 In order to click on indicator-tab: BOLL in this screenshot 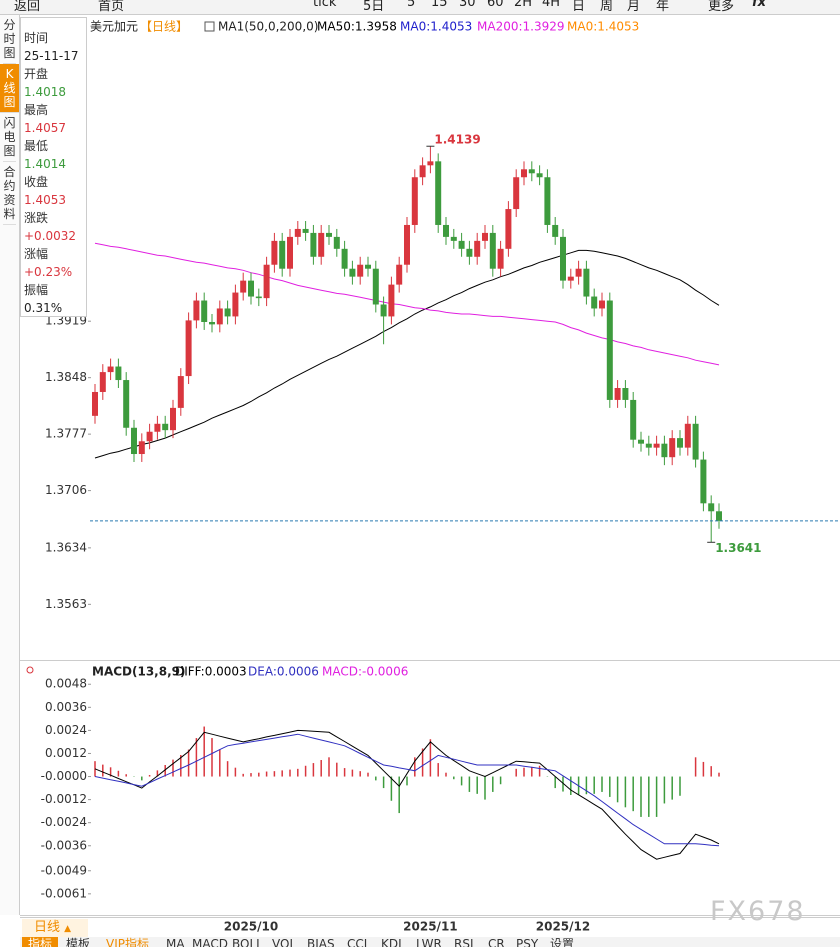, I will do `click(247, 942)`.